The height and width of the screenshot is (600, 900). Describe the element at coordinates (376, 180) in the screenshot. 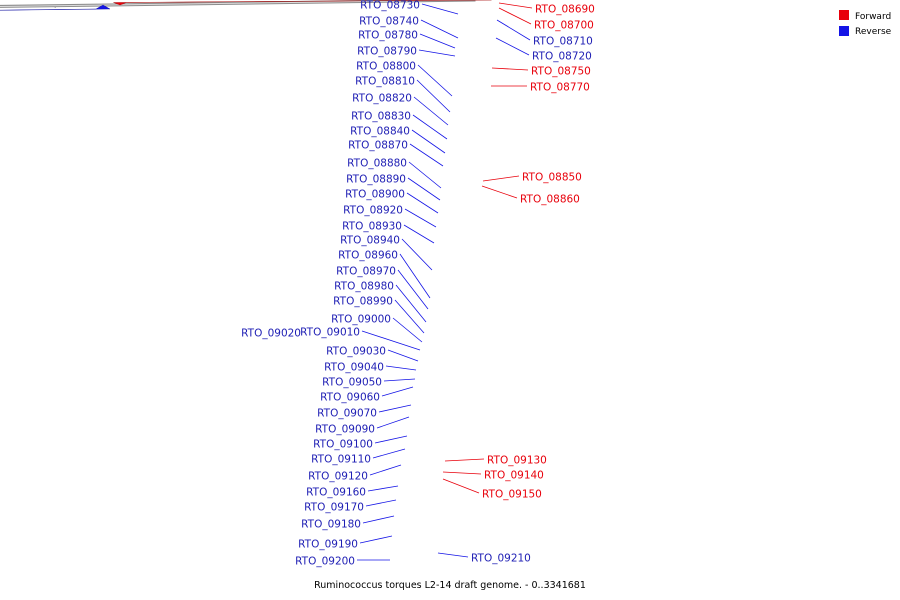

I see `gene-label-rto_08890: RTO_08890` at that location.